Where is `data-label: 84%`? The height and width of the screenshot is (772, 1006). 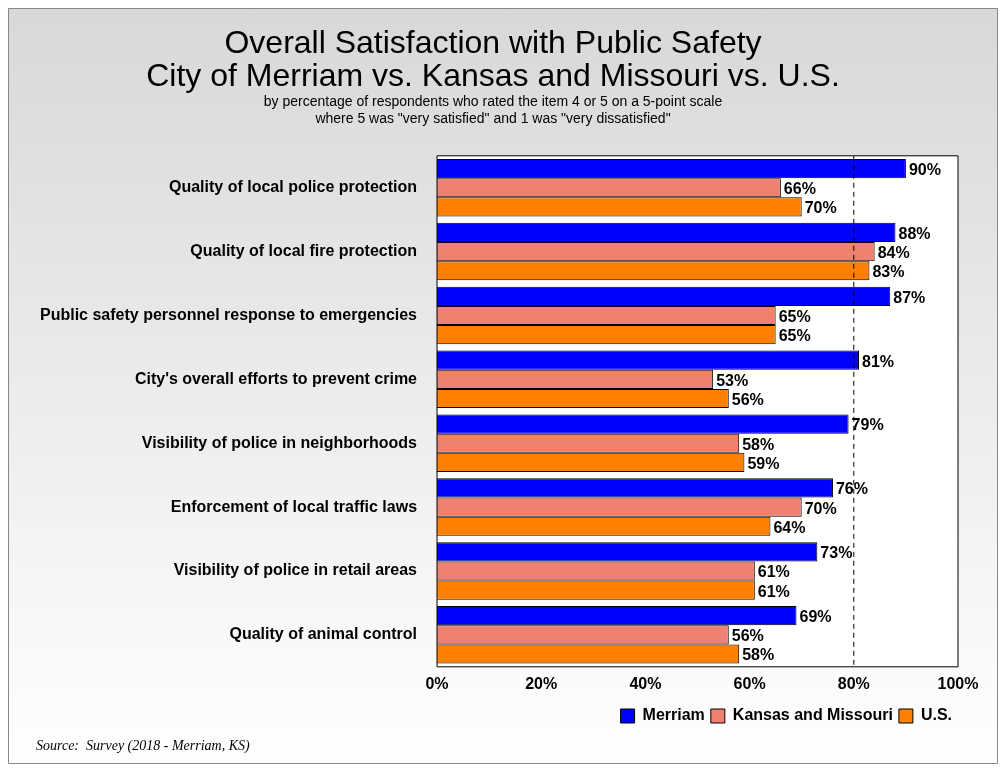 data-label: 84% is located at coordinates (893, 253).